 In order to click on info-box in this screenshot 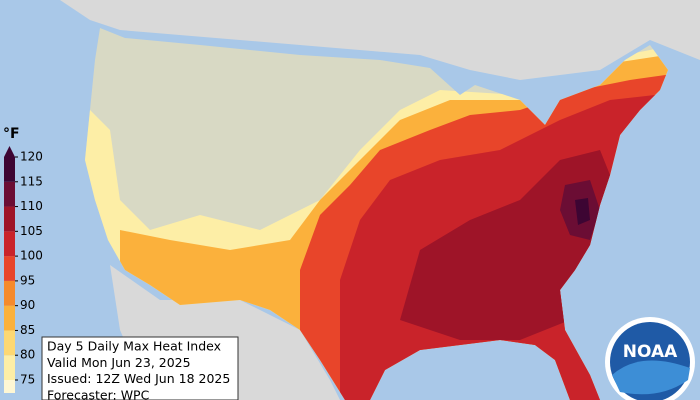, I will do `click(140, 368)`.